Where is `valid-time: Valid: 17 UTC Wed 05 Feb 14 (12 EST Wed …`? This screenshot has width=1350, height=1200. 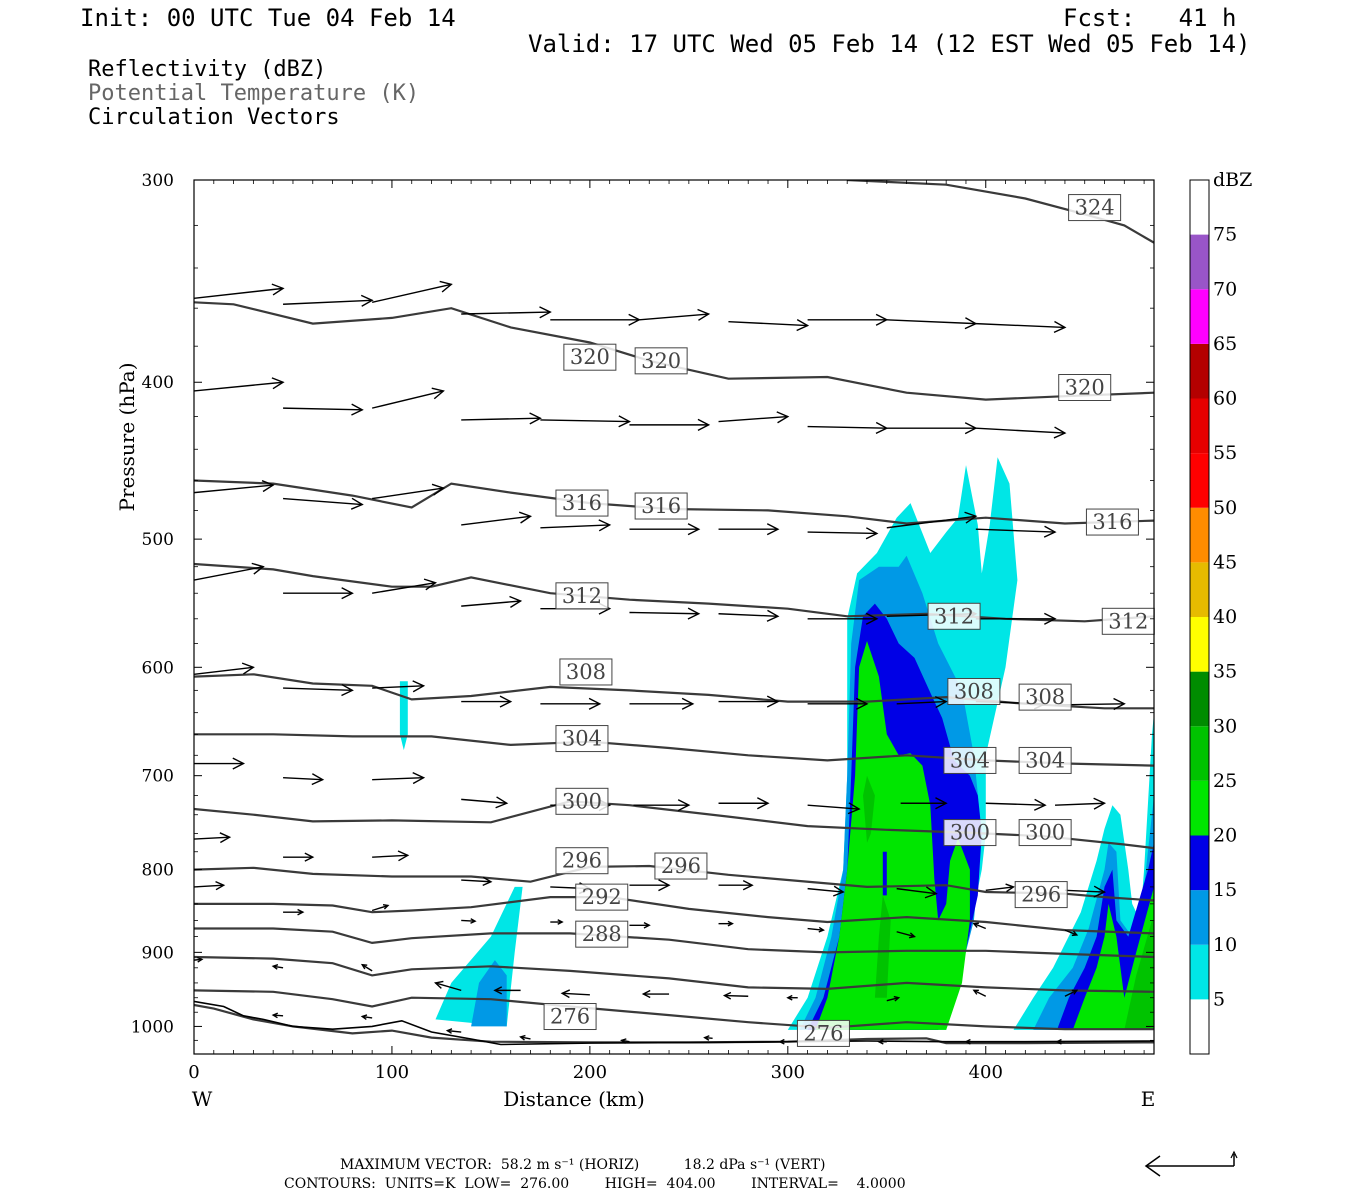 valid-time: Valid: 17 UTC Wed 05 Feb 14 (12 EST Wed … is located at coordinates (889, 44).